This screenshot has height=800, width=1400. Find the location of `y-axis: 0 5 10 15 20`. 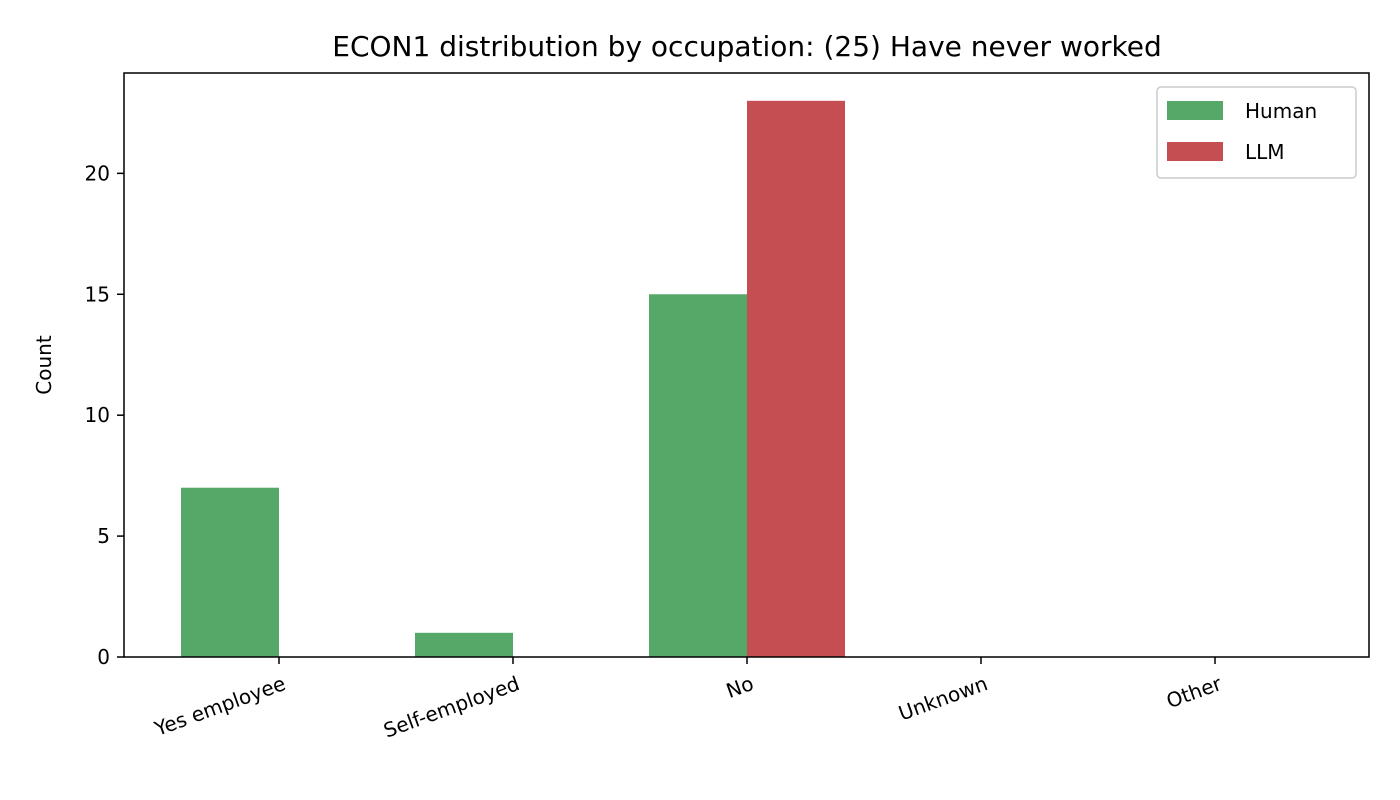

y-axis: 0 5 10 15 20 is located at coordinates (104, 415).